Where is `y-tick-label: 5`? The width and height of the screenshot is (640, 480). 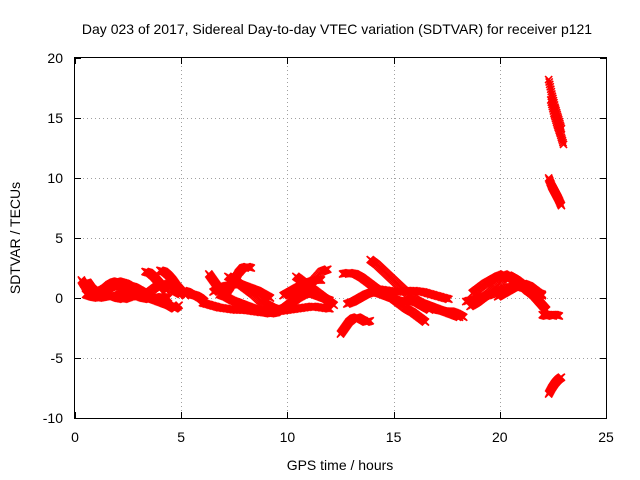
y-tick-label: 5 is located at coordinates (59, 238).